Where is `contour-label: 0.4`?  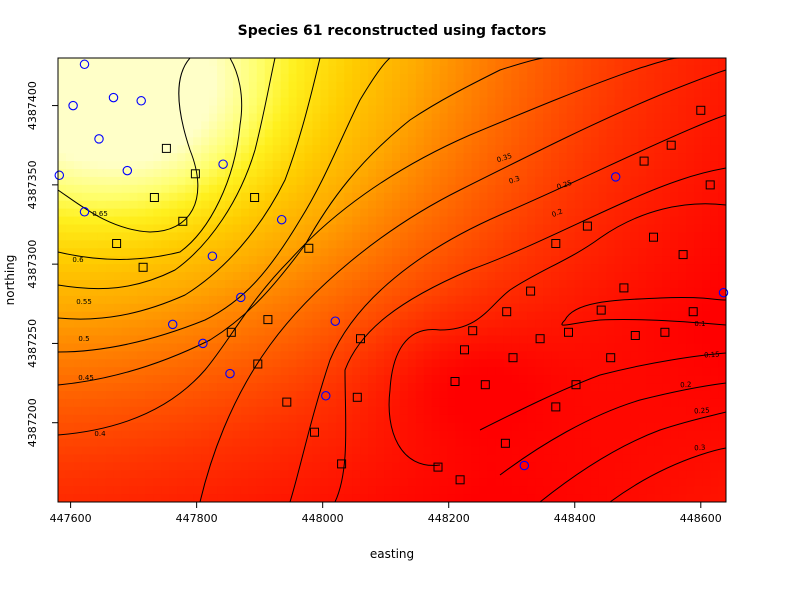 contour-label: 0.4 is located at coordinates (100, 434).